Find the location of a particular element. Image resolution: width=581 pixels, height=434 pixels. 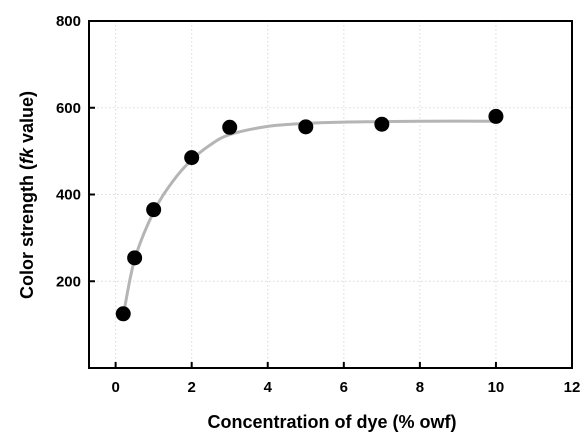

x-tick-label: 12 is located at coordinates (572, 387).